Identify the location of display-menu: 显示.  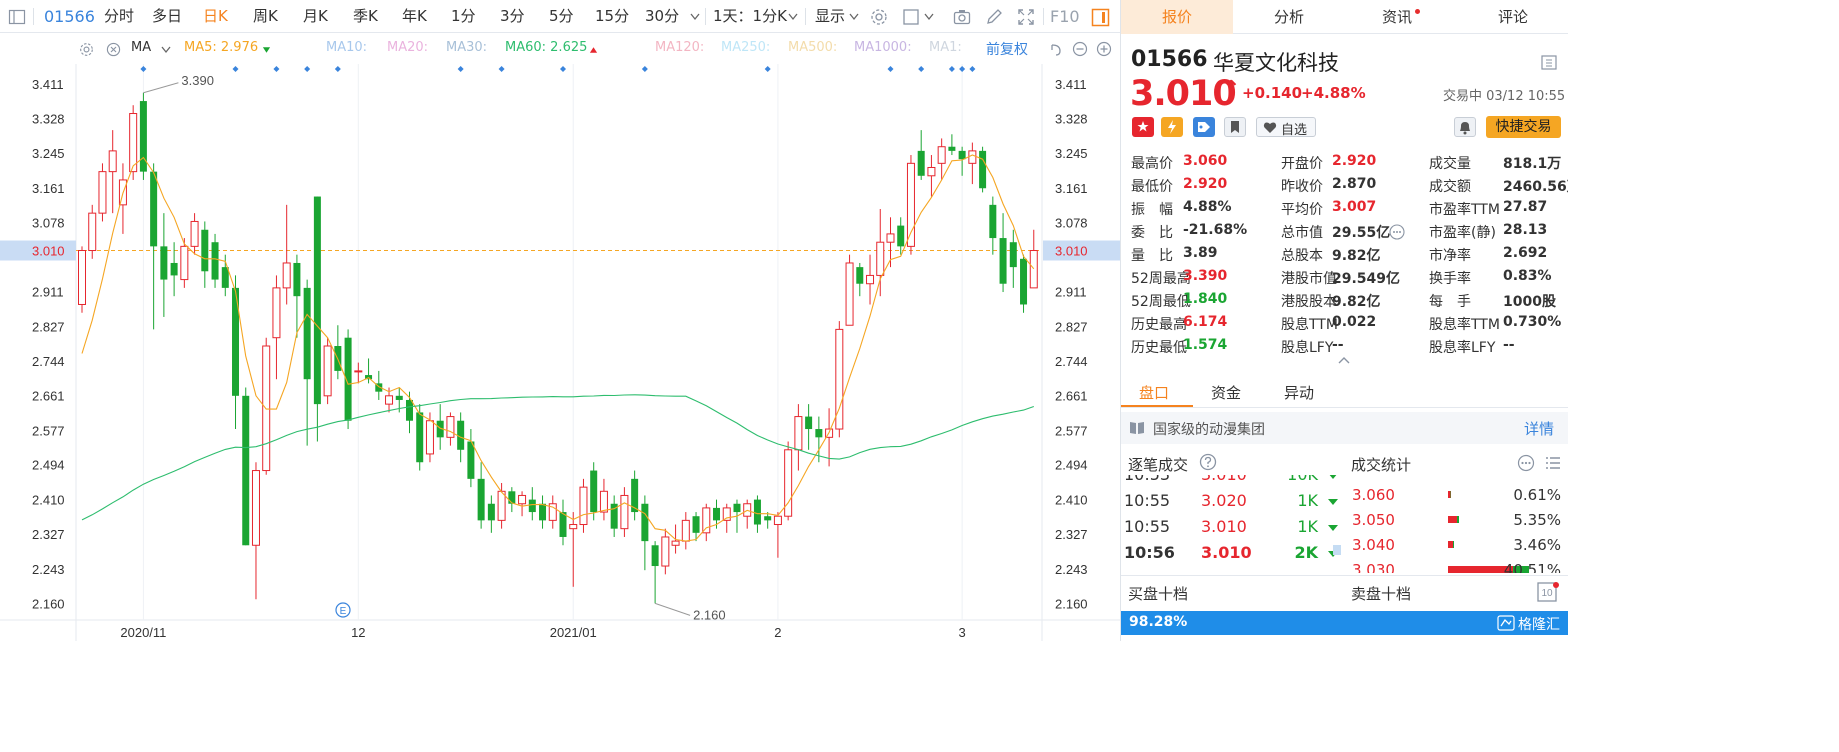
(830, 16).